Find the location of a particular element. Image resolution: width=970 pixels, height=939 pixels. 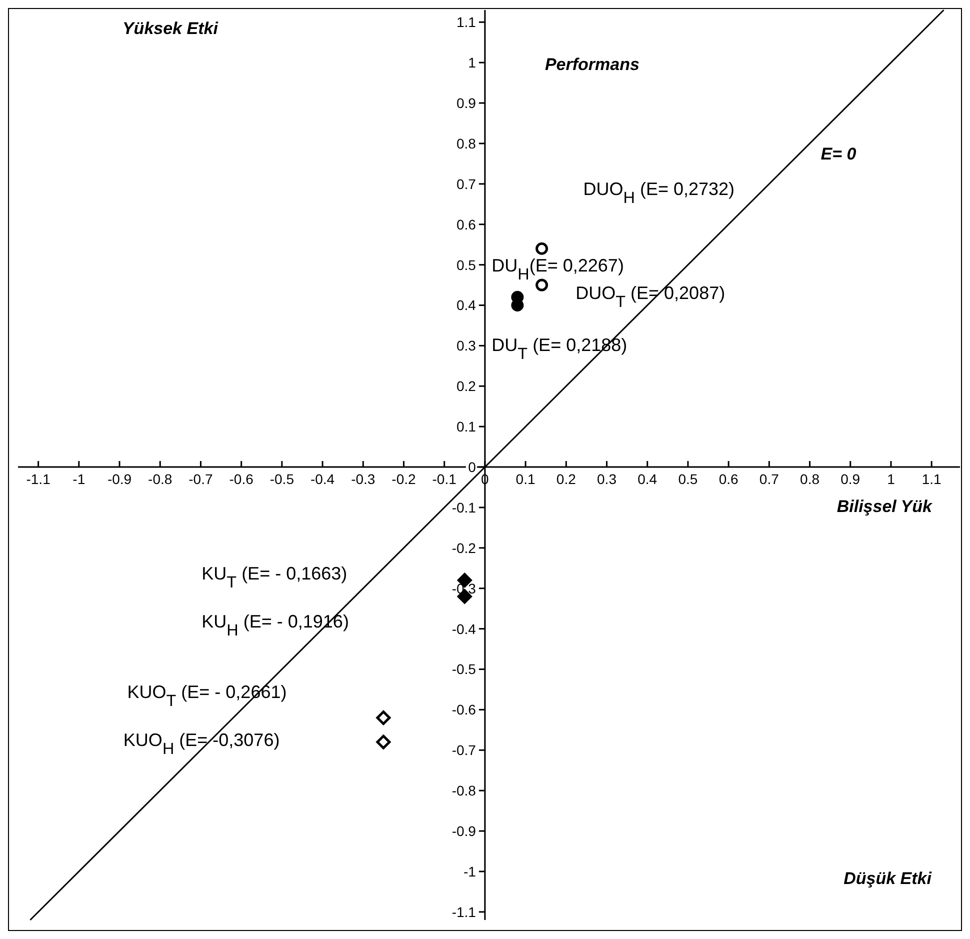

y-tick-label: -1 is located at coordinates (469, 871).